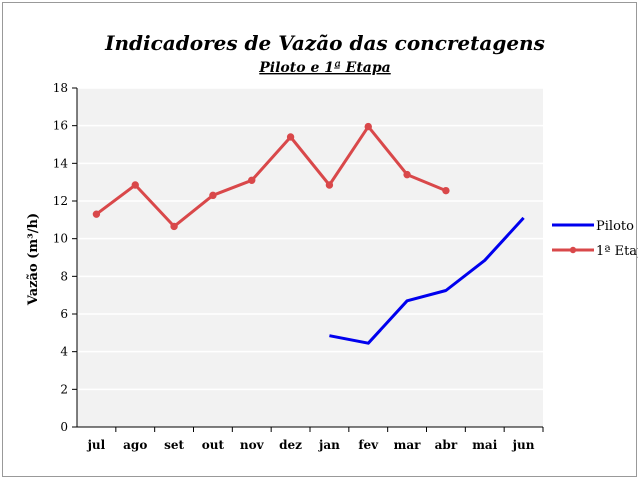 The width and height of the screenshot is (640, 480). I want to click on y-tick-label: 0, so click(64, 427).